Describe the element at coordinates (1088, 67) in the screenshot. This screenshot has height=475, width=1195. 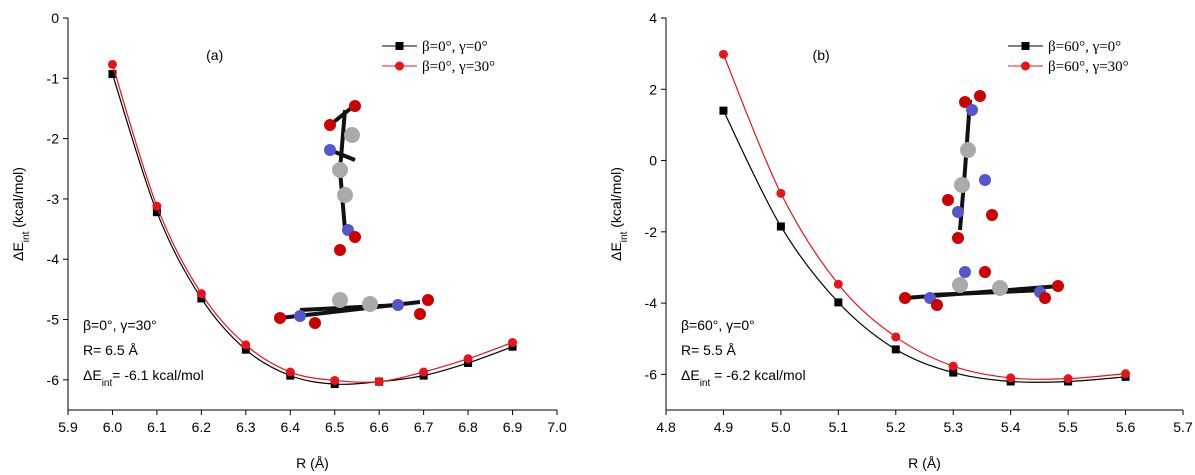
I see `legend-label: β=60°, γ=30°` at that location.